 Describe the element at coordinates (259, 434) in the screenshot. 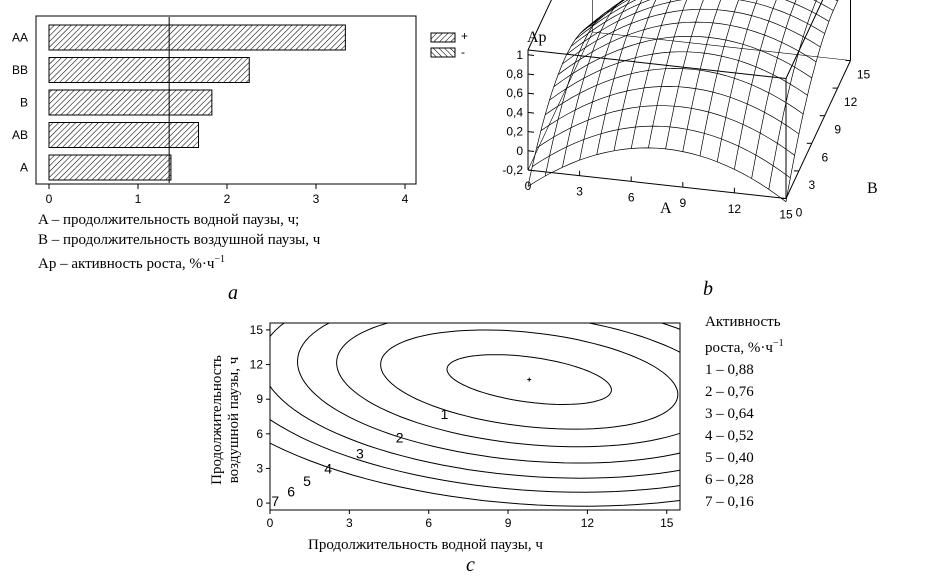

I see `contour-y-tick-label: 6` at that location.